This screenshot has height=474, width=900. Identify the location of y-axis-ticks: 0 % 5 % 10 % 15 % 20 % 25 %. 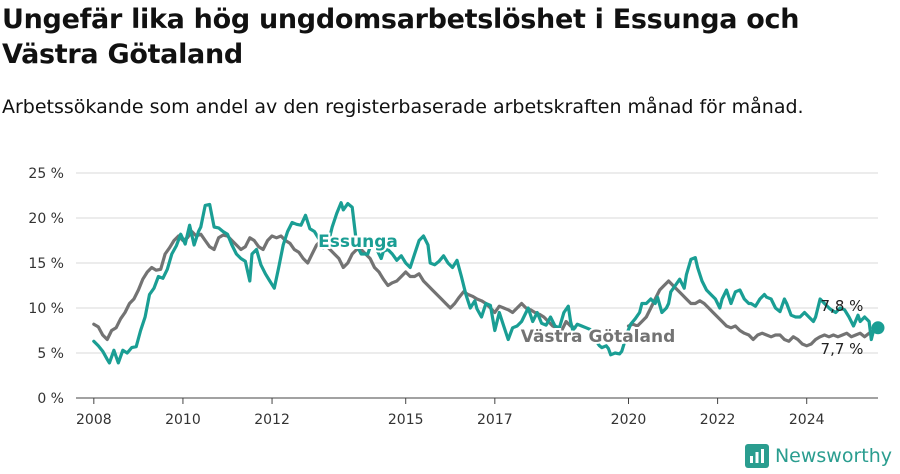
(46, 286).